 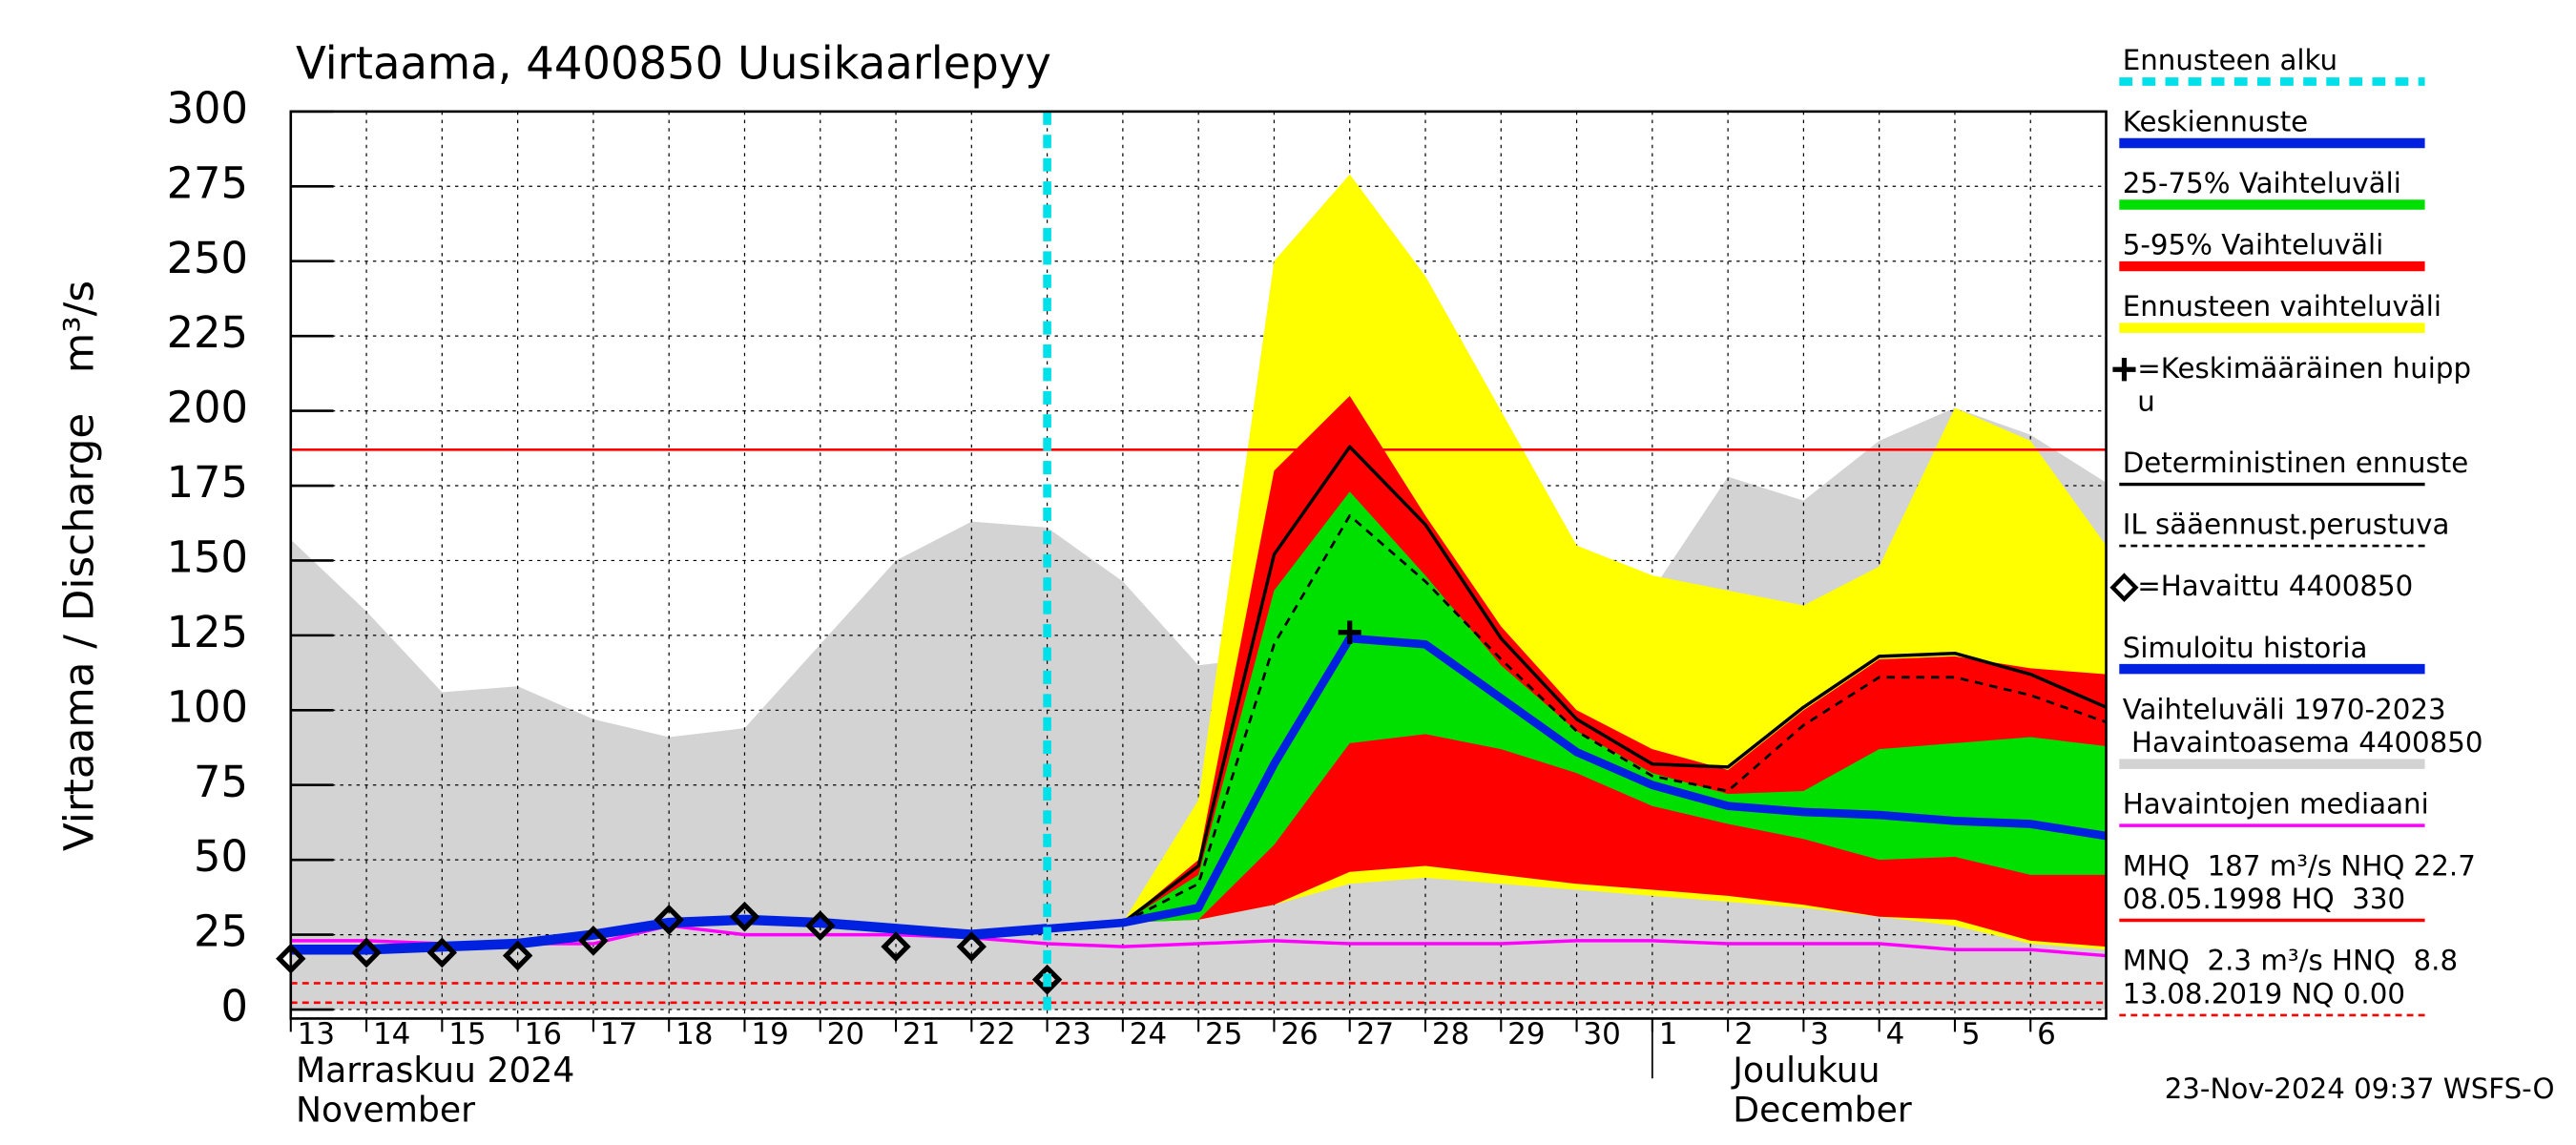 What do you see at coordinates (316, 1034) in the screenshot?
I see `x-tick-label: 13` at bounding box center [316, 1034].